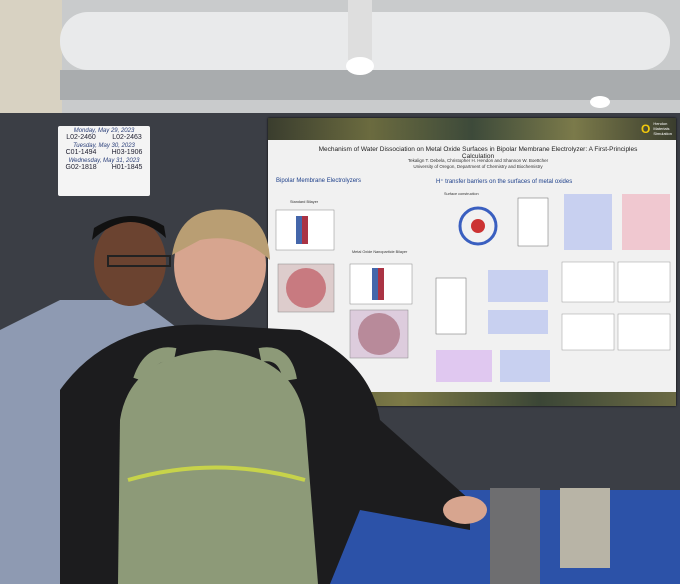  What do you see at coordinates (104, 131) in the screenshot?
I see `schedule-date: Monday, May 29, 2023` at bounding box center [104, 131].